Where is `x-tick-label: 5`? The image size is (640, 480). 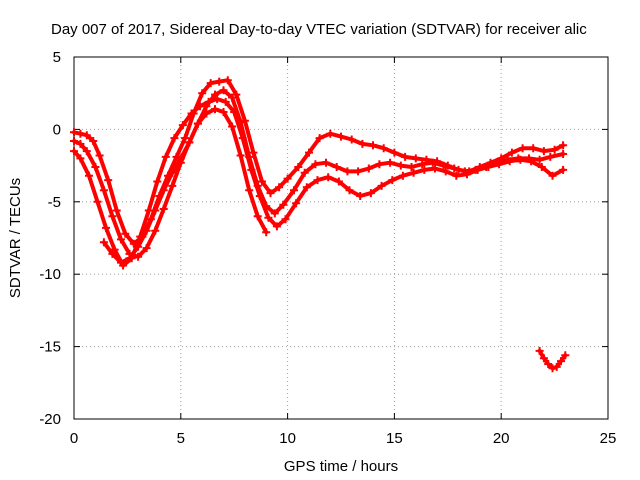
x-tick-label: 5 is located at coordinates (181, 438).